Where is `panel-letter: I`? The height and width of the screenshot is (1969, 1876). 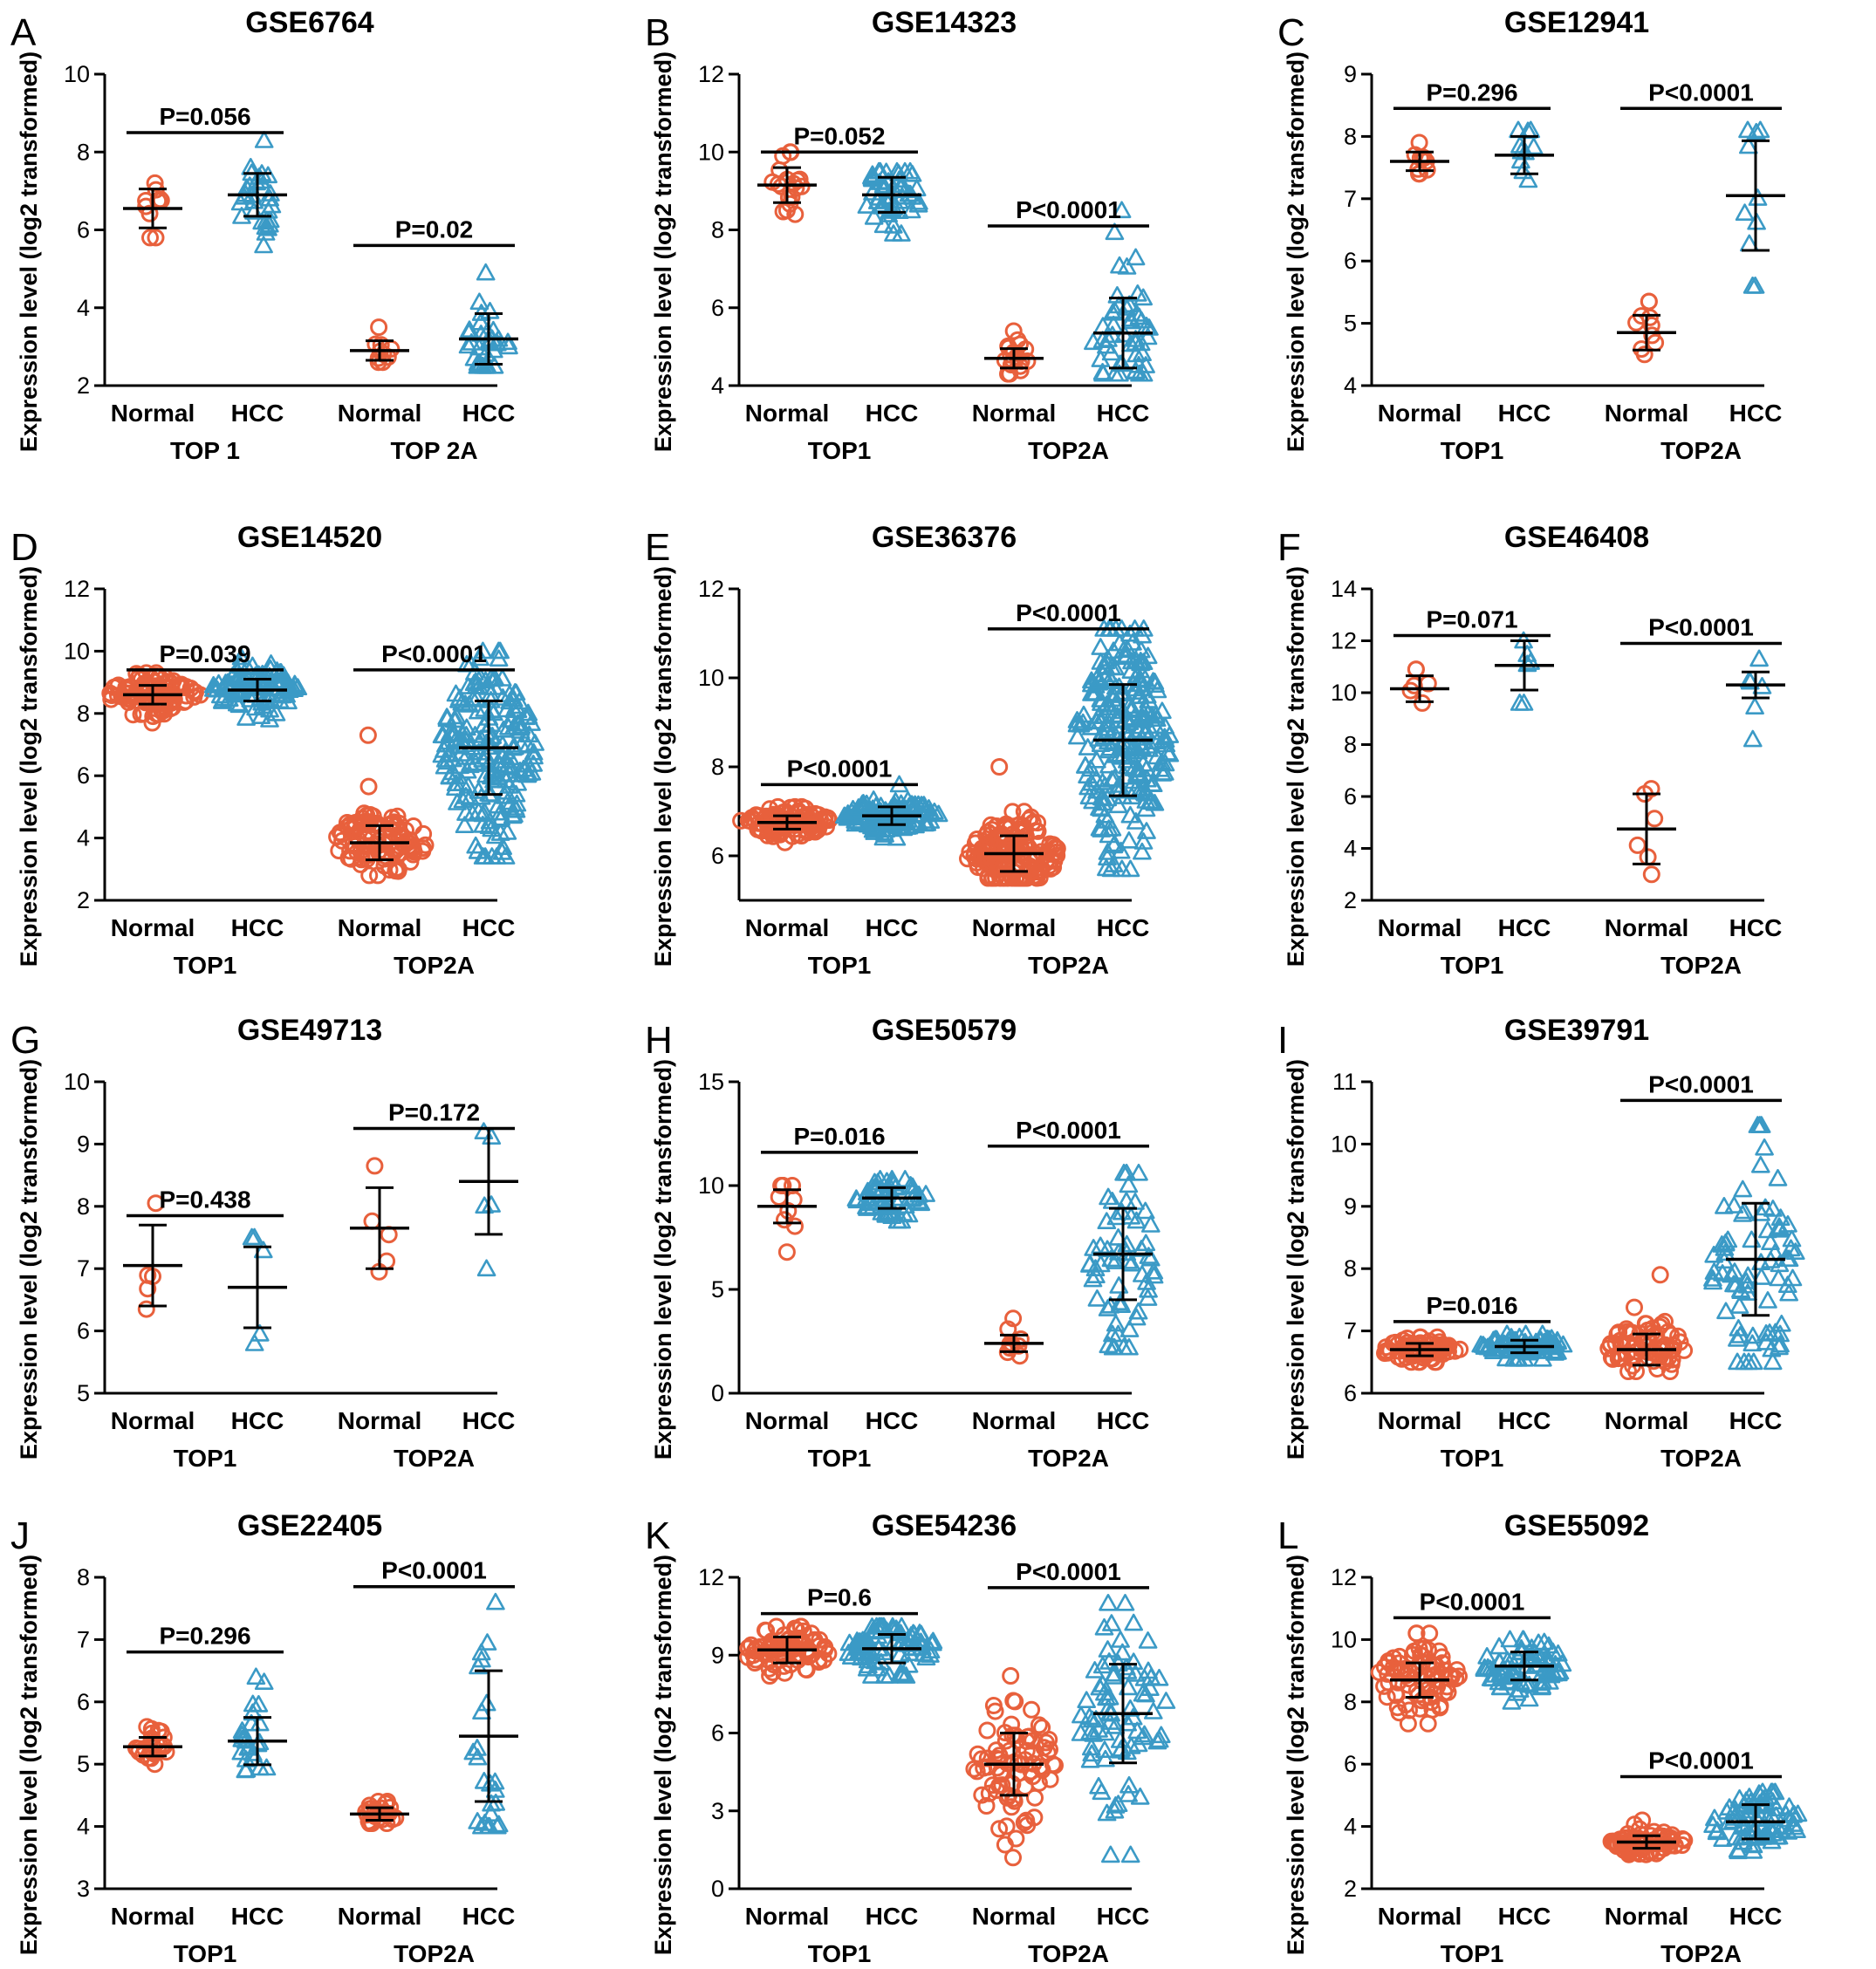 panel-letter: I is located at coordinates (1282, 1040).